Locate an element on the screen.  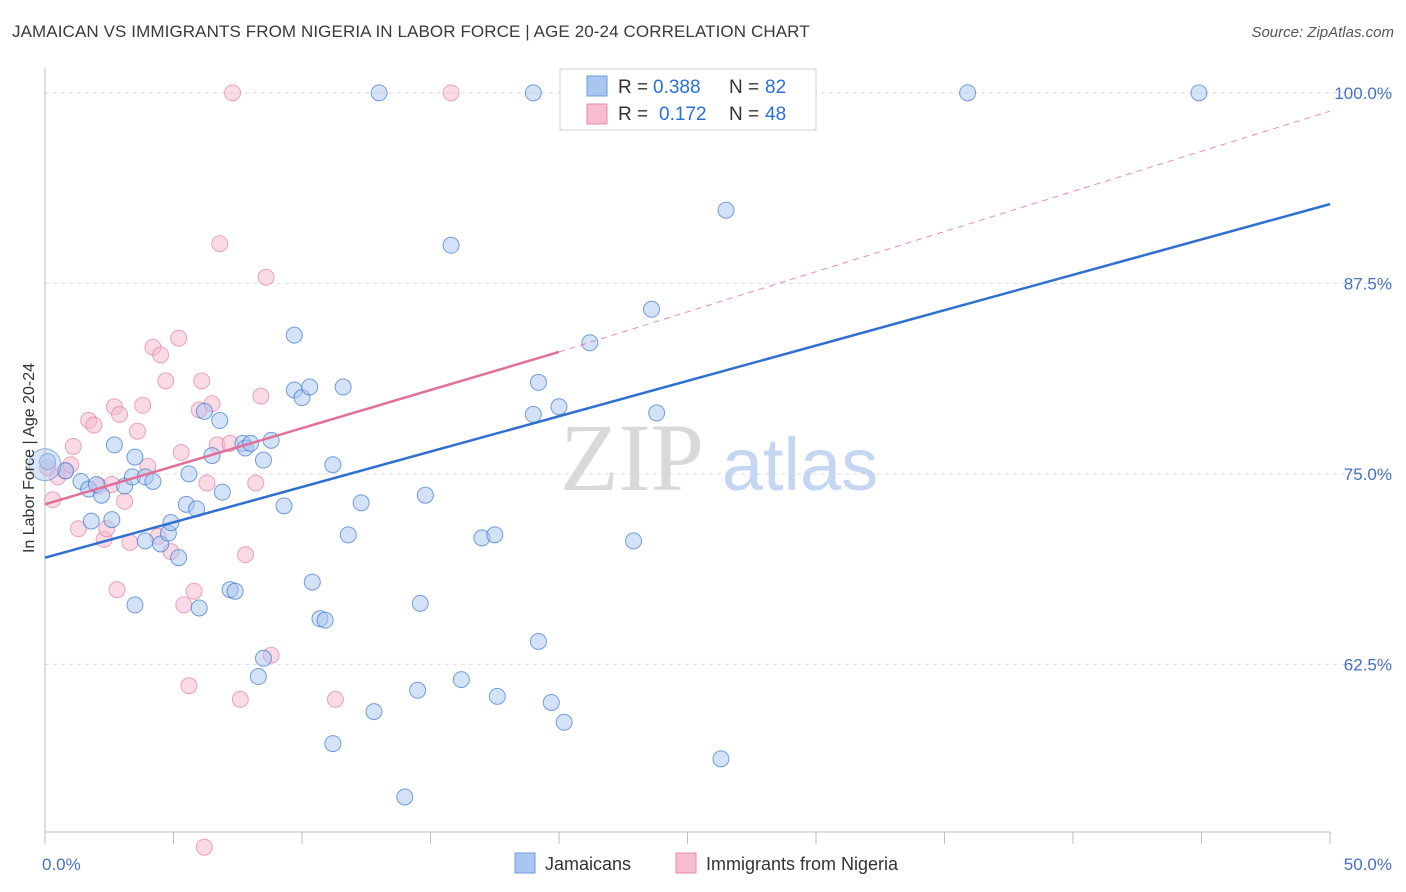
series-legend-swatch-blue is located at coordinates (525, 863).